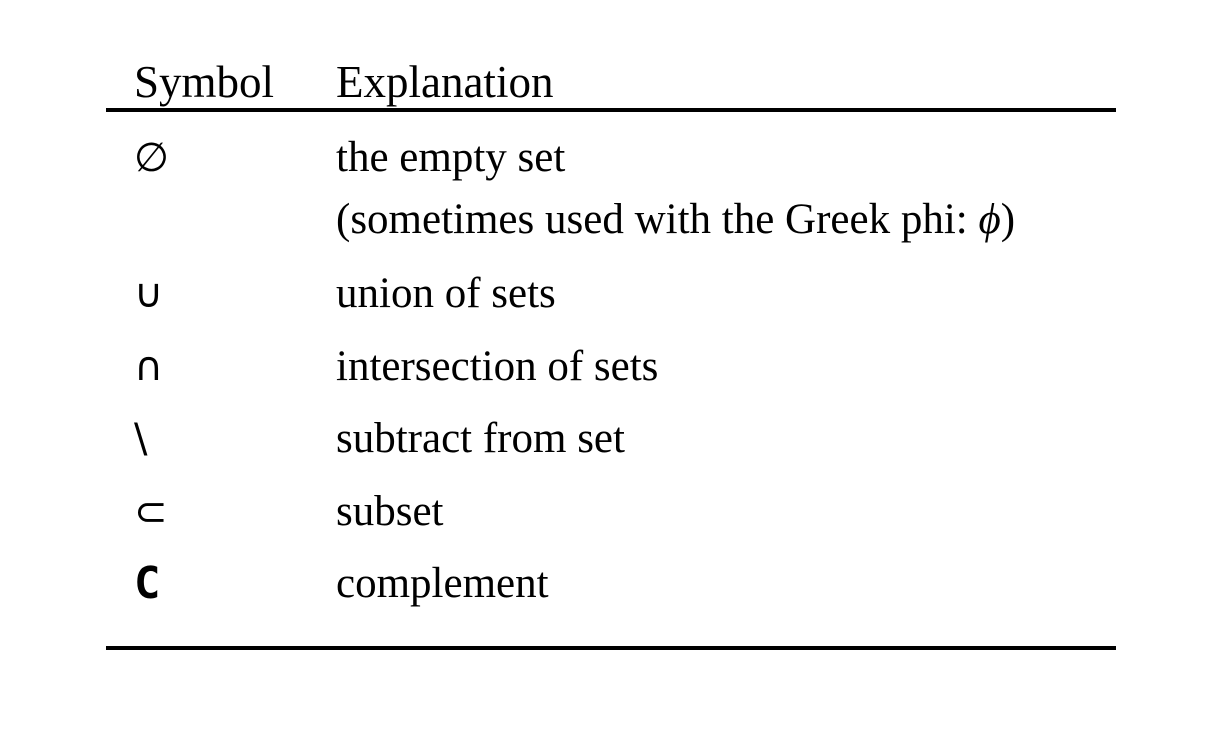 This screenshot has width=1214, height=733. I want to click on empty-set-explanation: the empty set, so click(451, 157).